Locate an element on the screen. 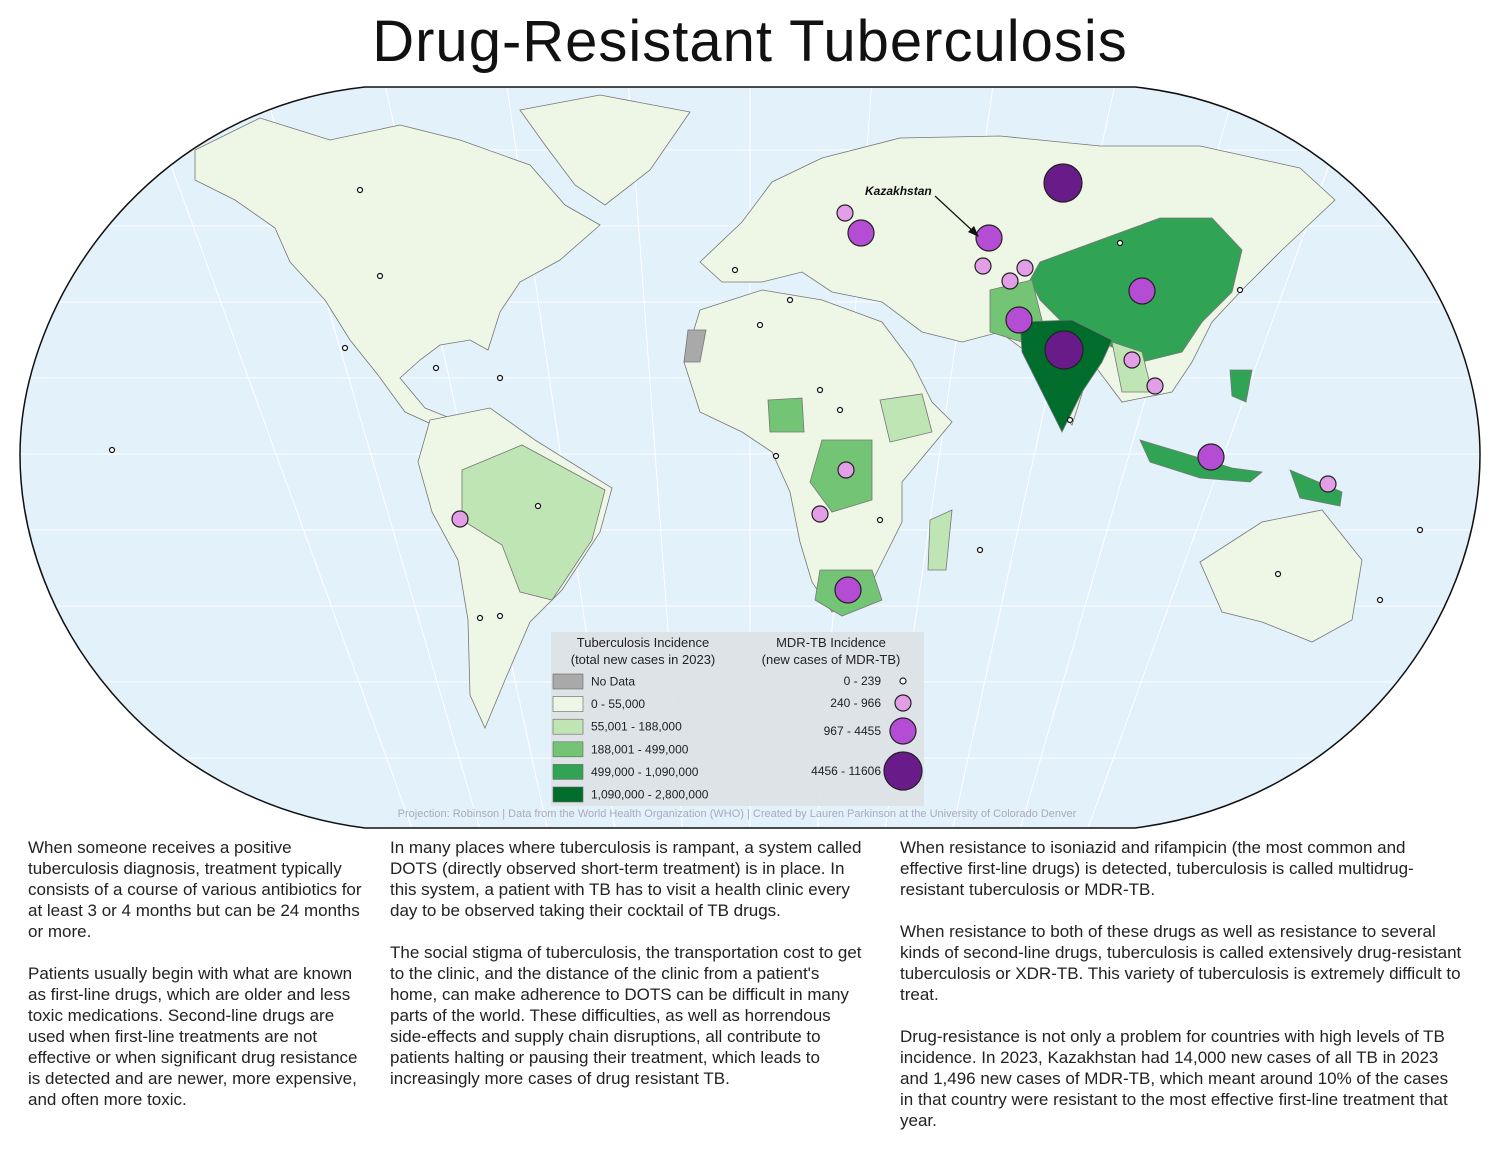  title: Drug-Resistant Tuberculosis is located at coordinates (750, 41).